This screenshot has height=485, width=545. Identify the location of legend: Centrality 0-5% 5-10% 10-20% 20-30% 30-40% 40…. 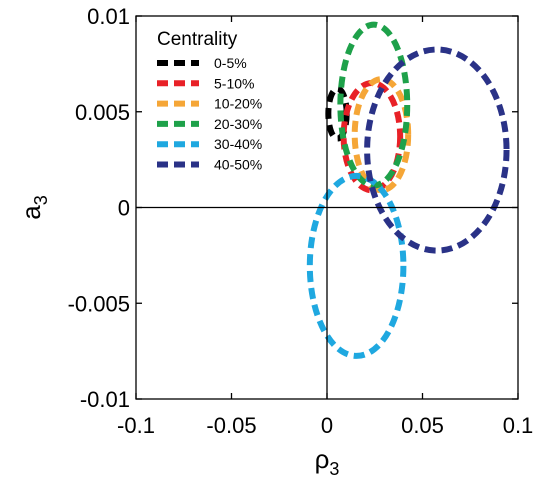
(209, 101).